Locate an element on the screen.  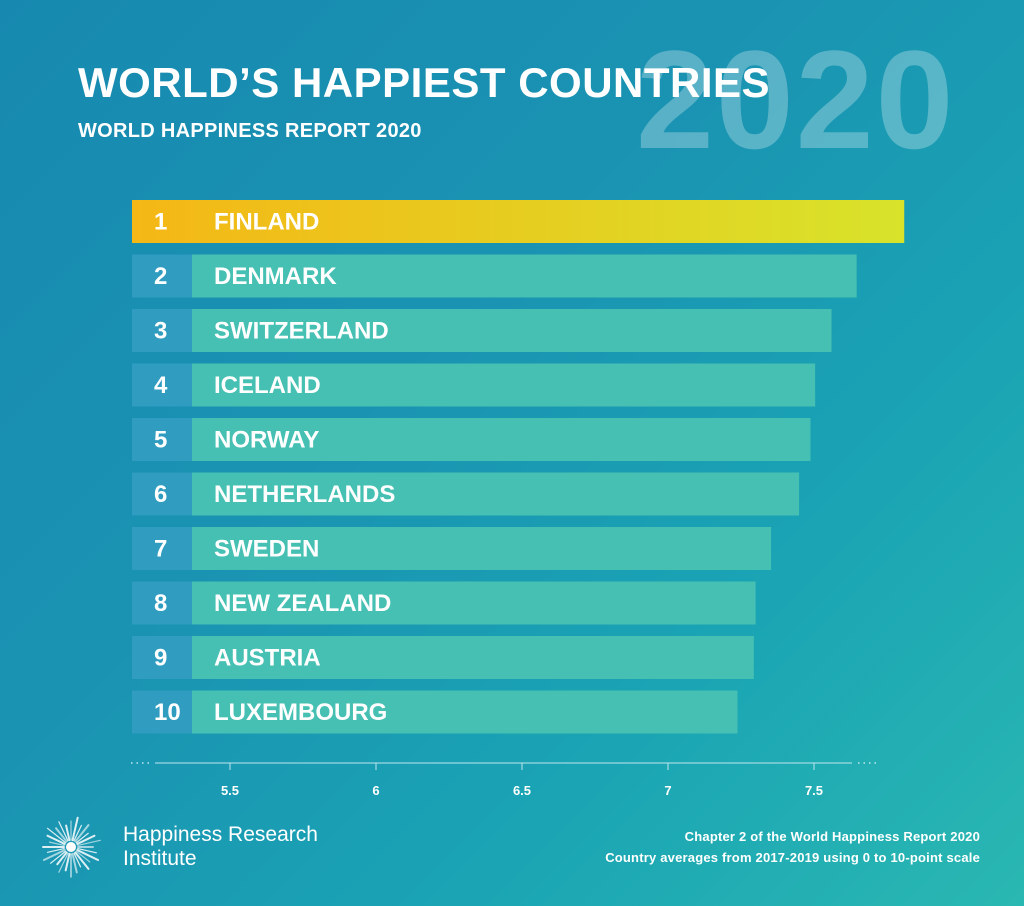
country-label: NORWAY is located at coordinates (266, 440).